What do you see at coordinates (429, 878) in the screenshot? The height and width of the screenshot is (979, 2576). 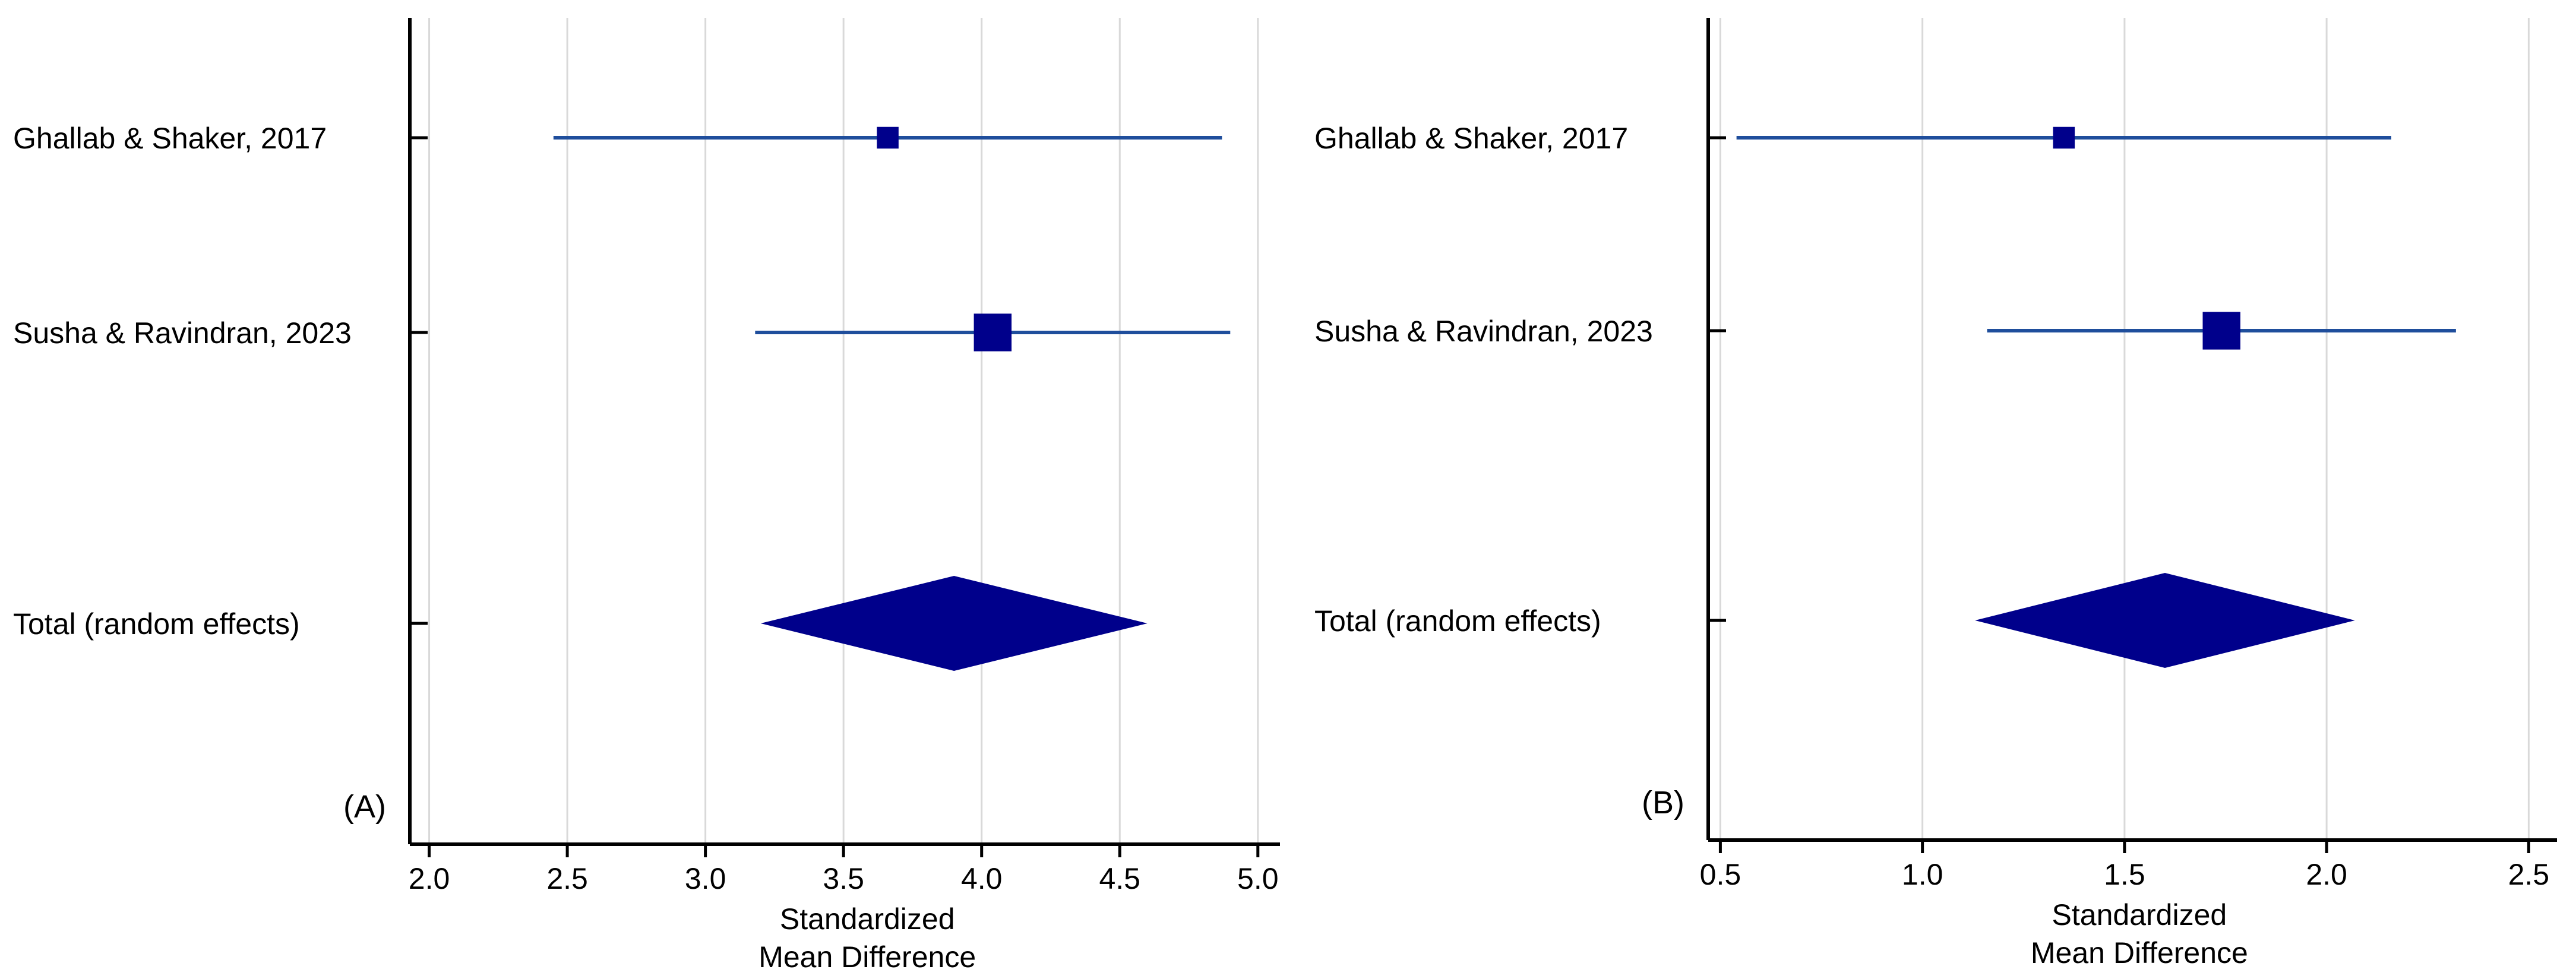 I see `x-tick-label-a-0: 2.0` at bounding box center [429, 878].